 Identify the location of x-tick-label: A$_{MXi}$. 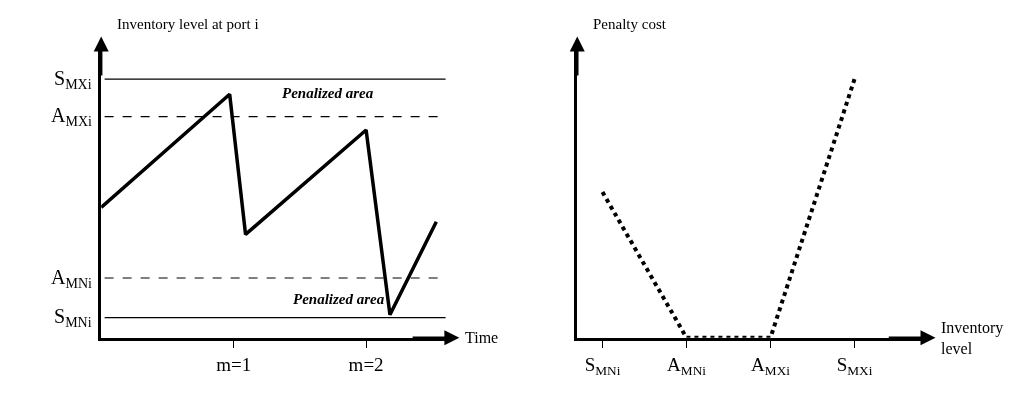
(771, 366).